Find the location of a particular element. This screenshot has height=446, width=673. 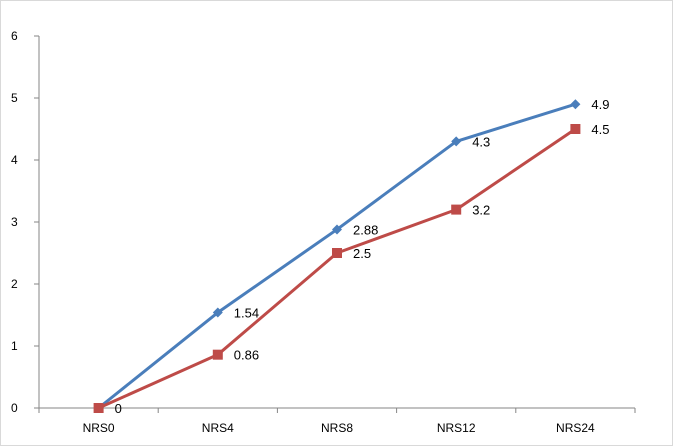

x-tick-label: NRS24 is located at coordinates (575, 428).